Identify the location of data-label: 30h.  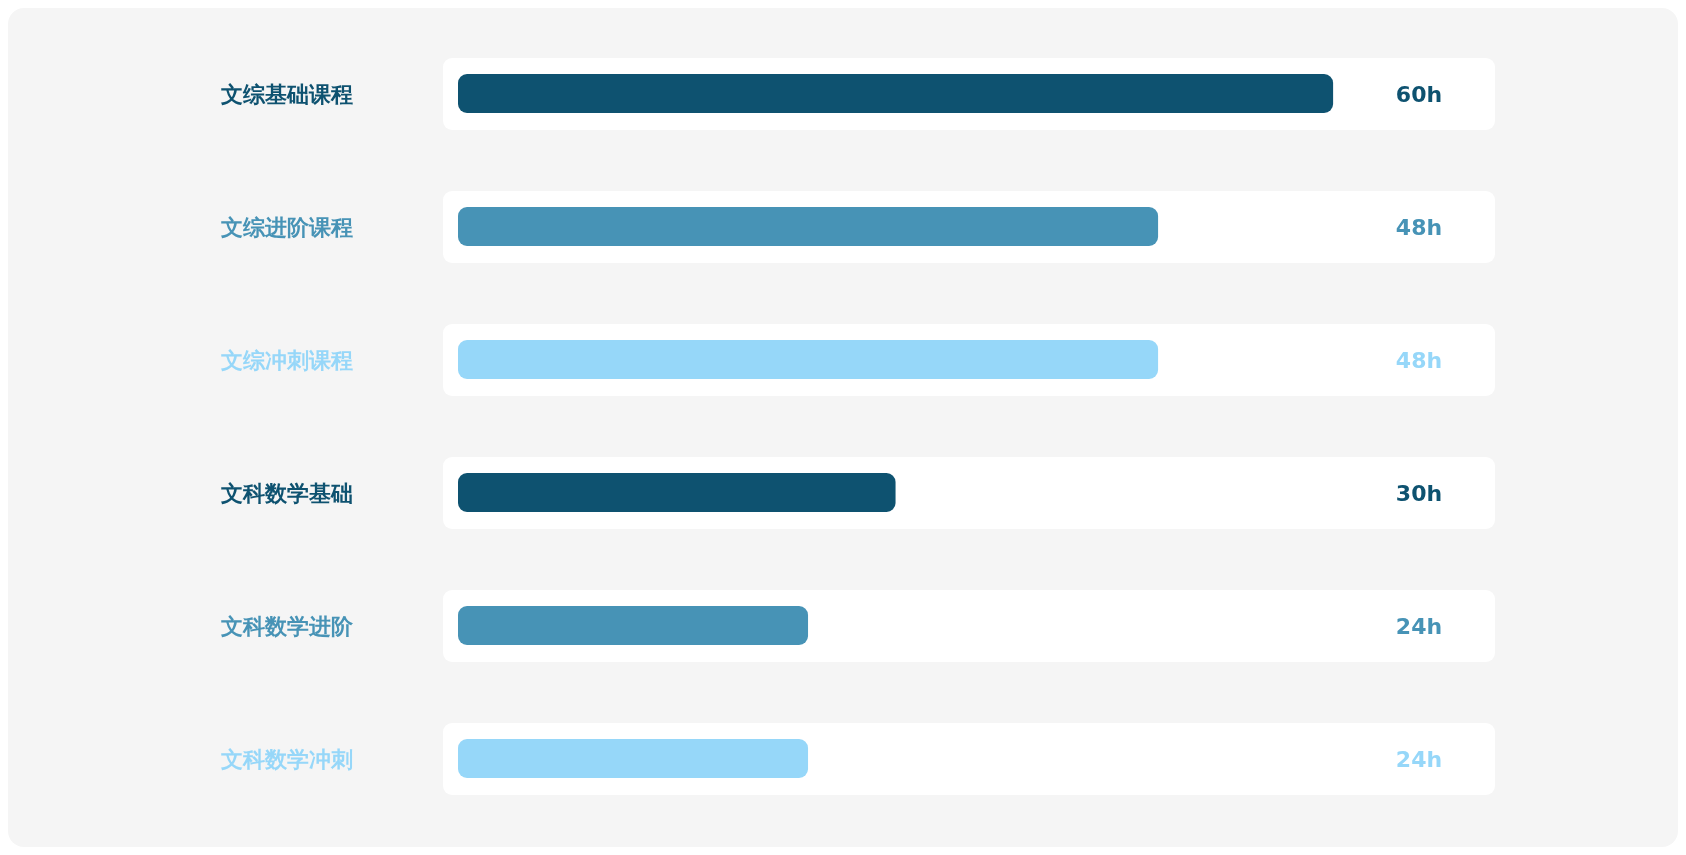
(1419, 493).